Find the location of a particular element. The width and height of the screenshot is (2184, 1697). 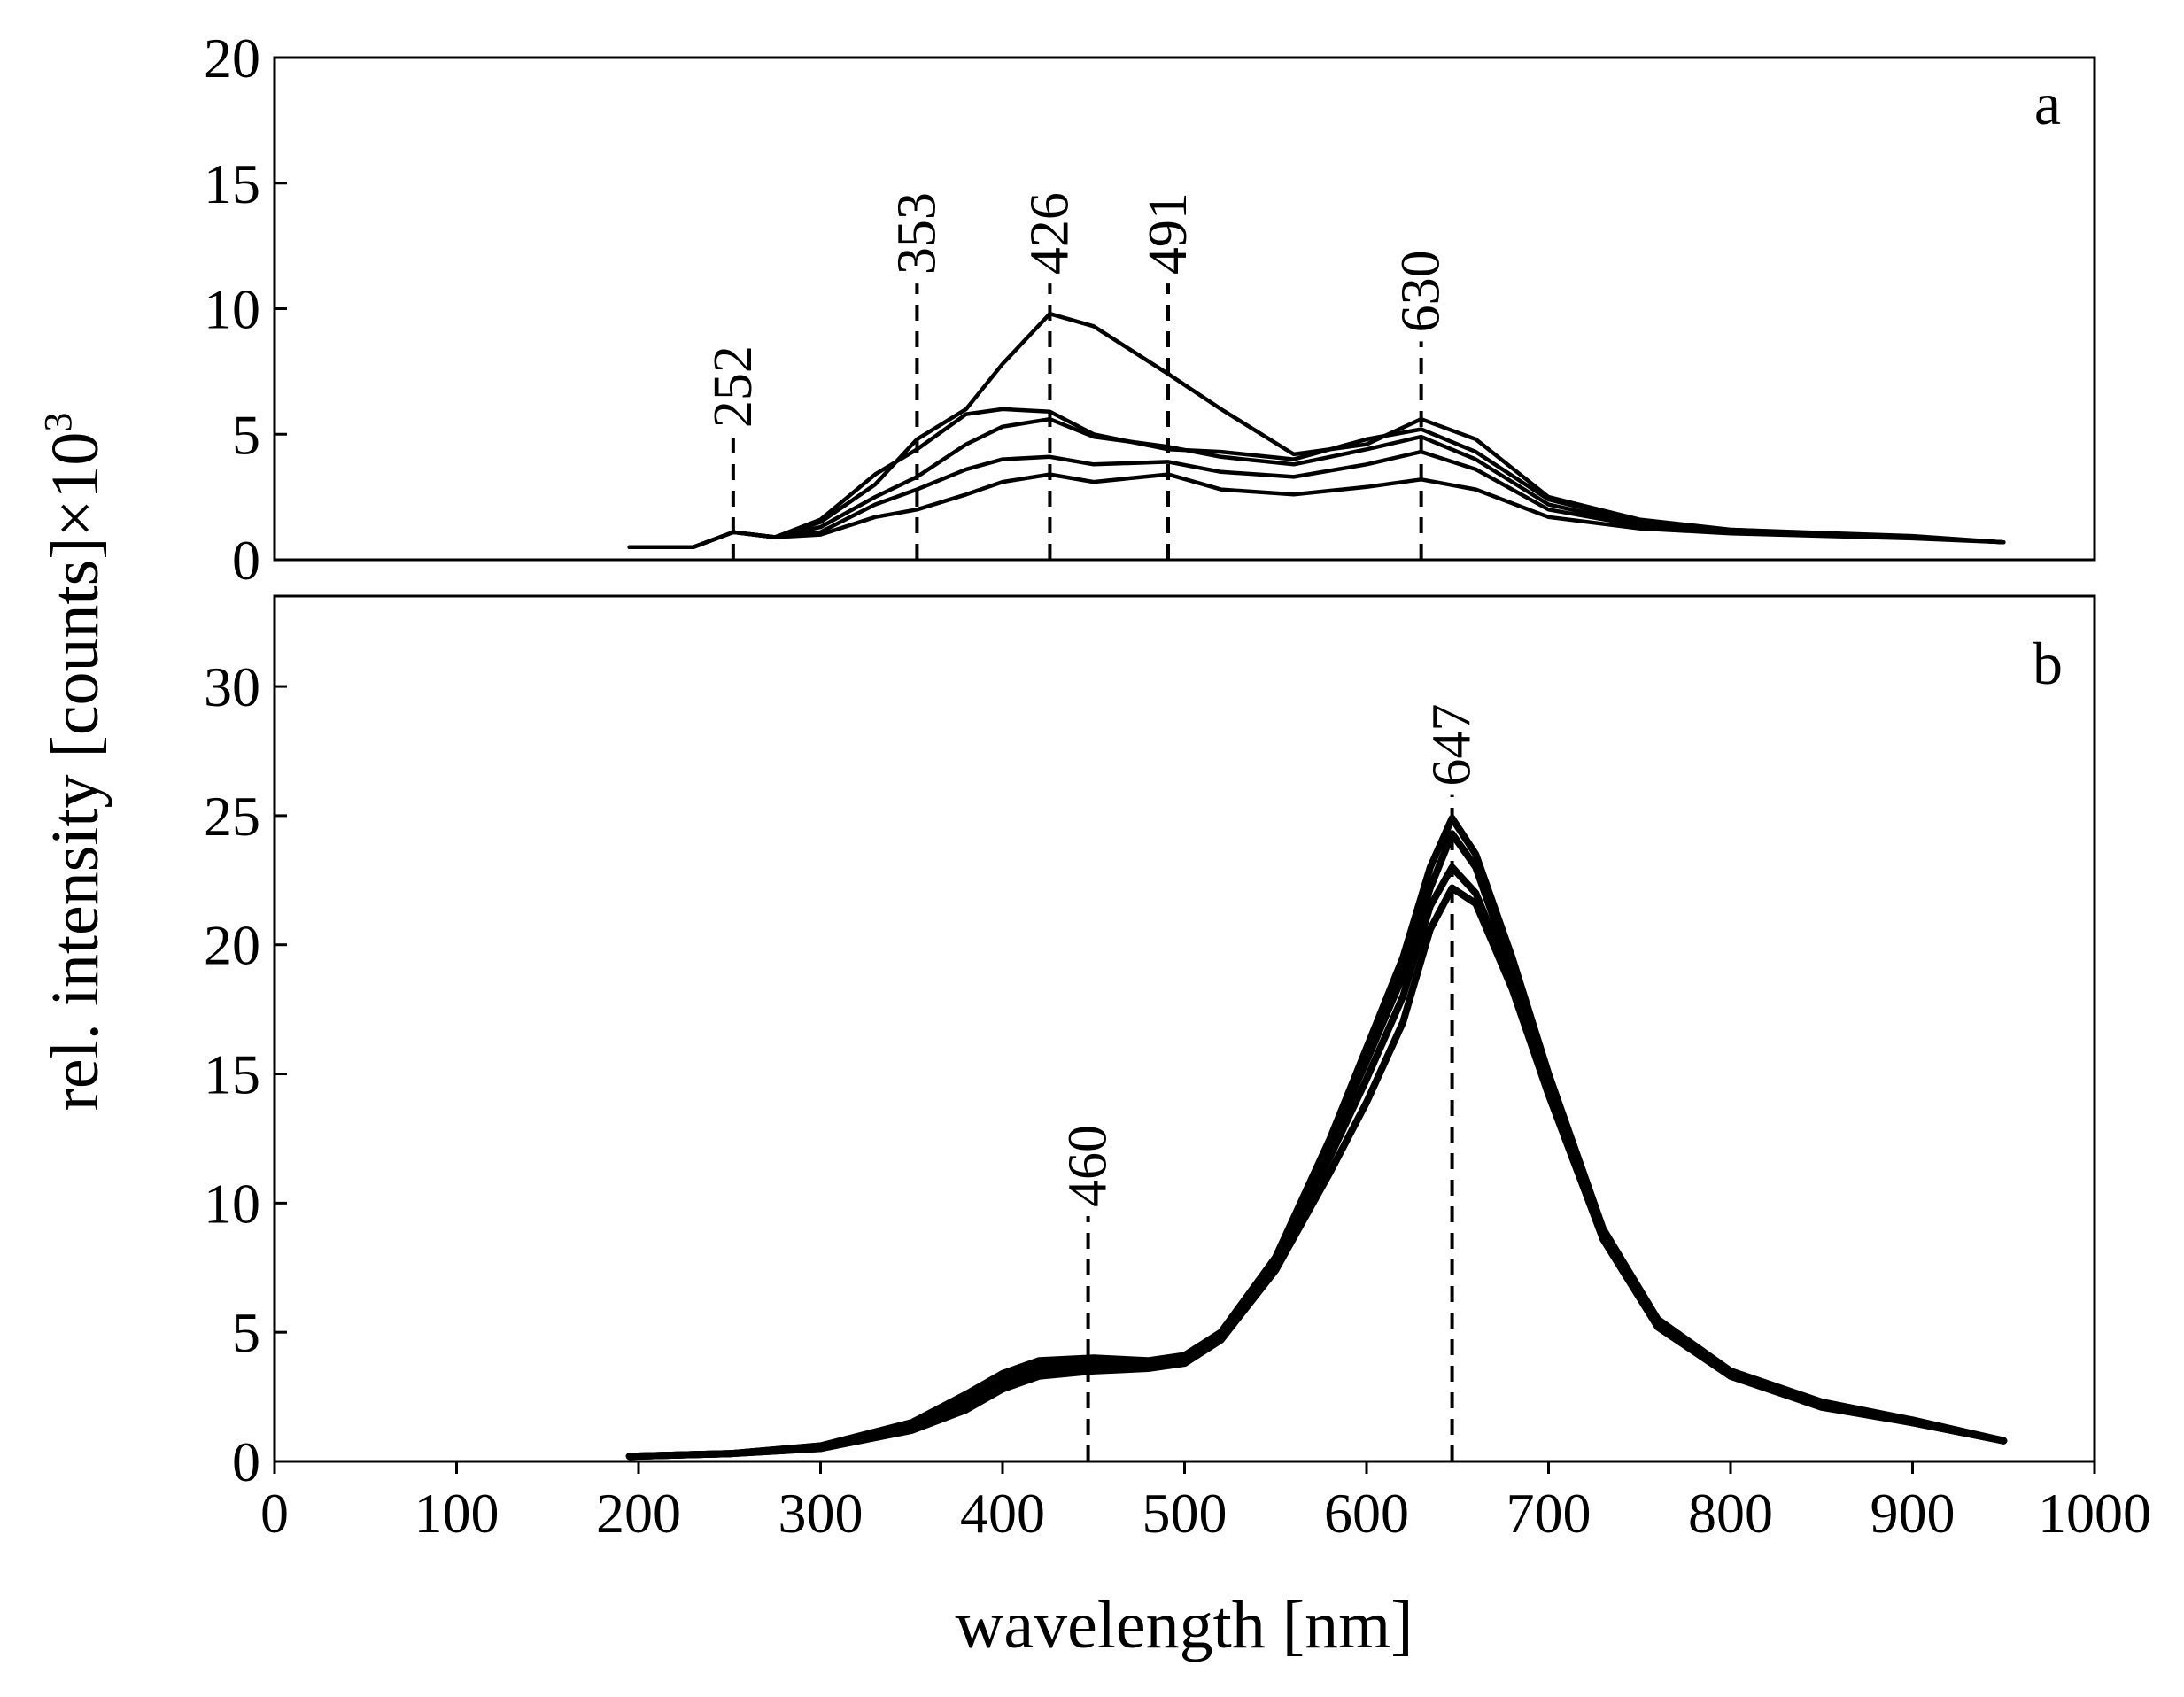

panel-b-markers: 460 647 is located at coordinates (1270, 1082).